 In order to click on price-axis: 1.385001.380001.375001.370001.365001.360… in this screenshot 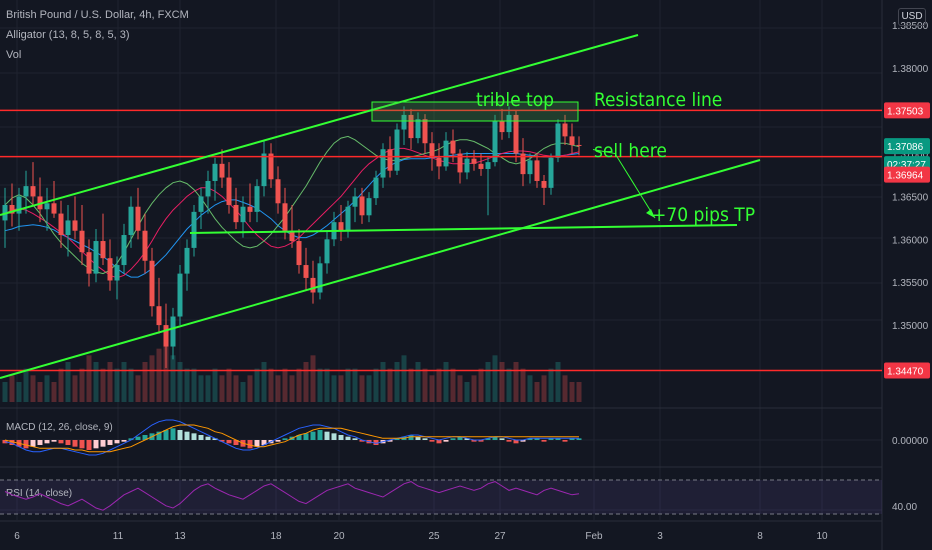, I will do `click(907, 200)`.